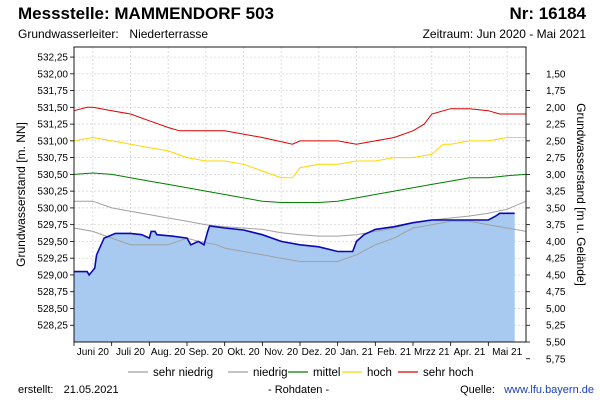  Describe the element at coordinates (52, 275) in the screenshot. I see `y-left-tick-label: 529,00` at that location.